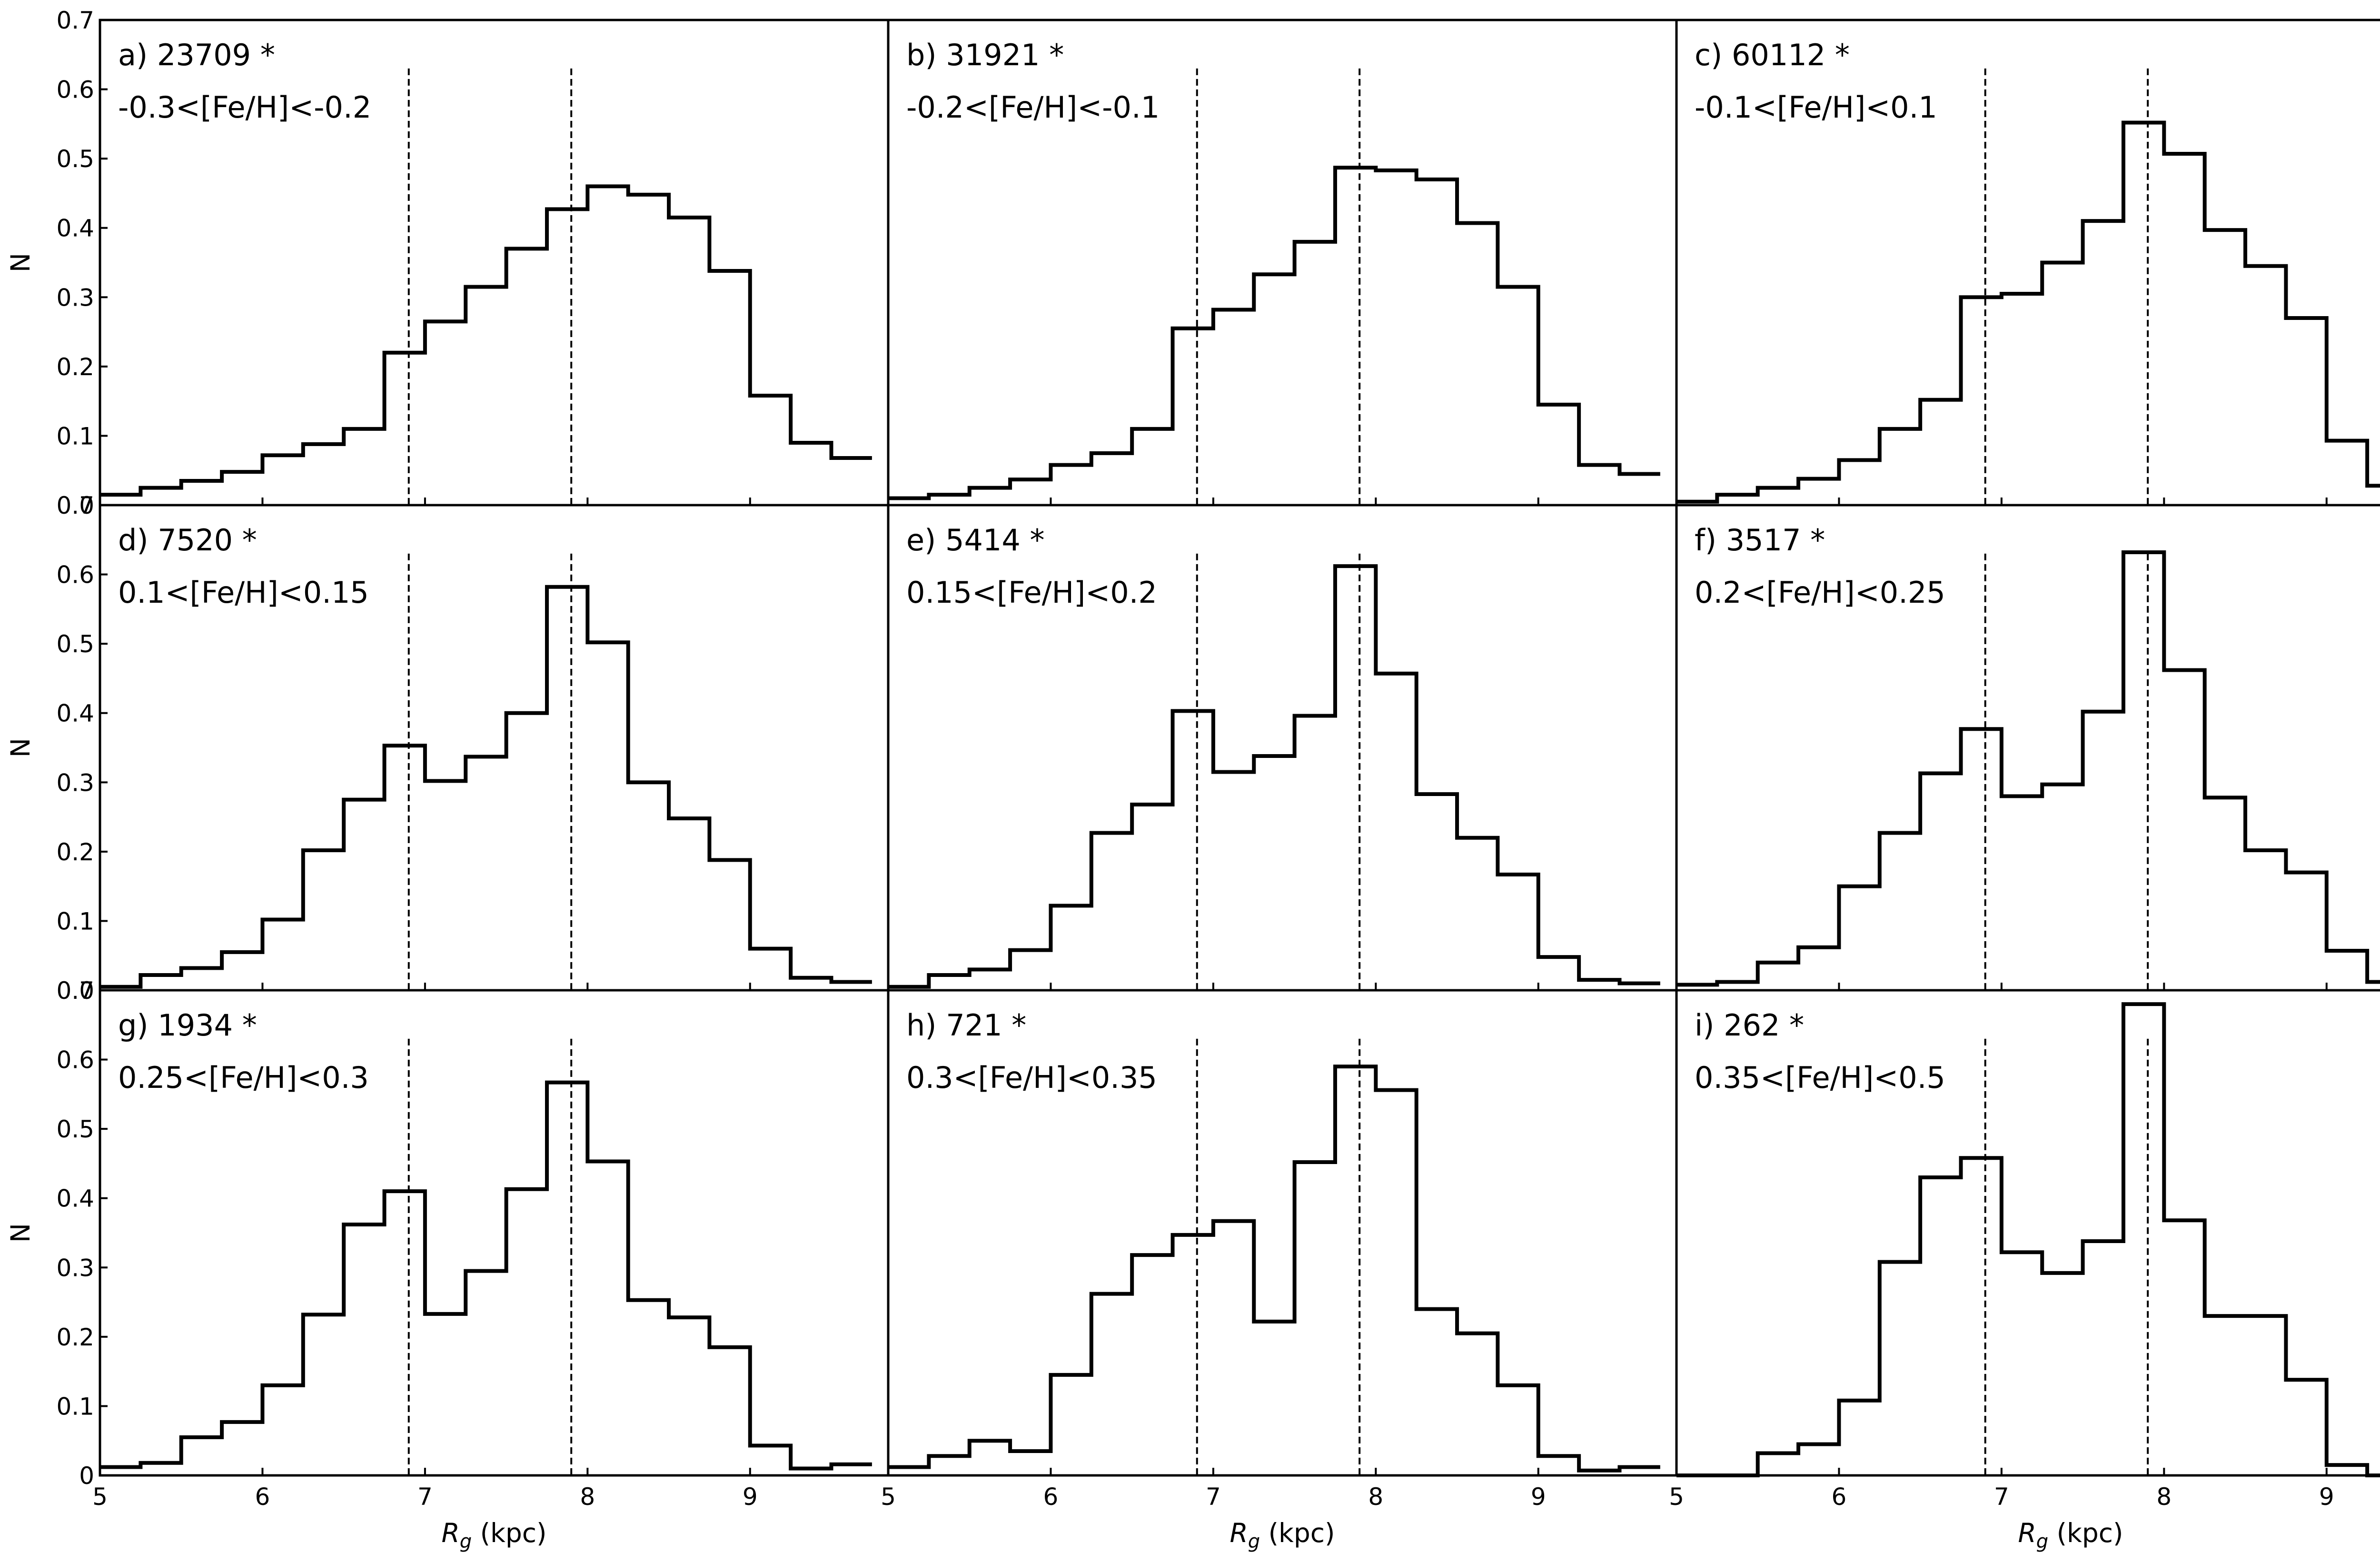  What do you see at coordinates (1274, 1268) in the screenshot?
I see `histogram-series-h` at bounding box center [1274, 1268].